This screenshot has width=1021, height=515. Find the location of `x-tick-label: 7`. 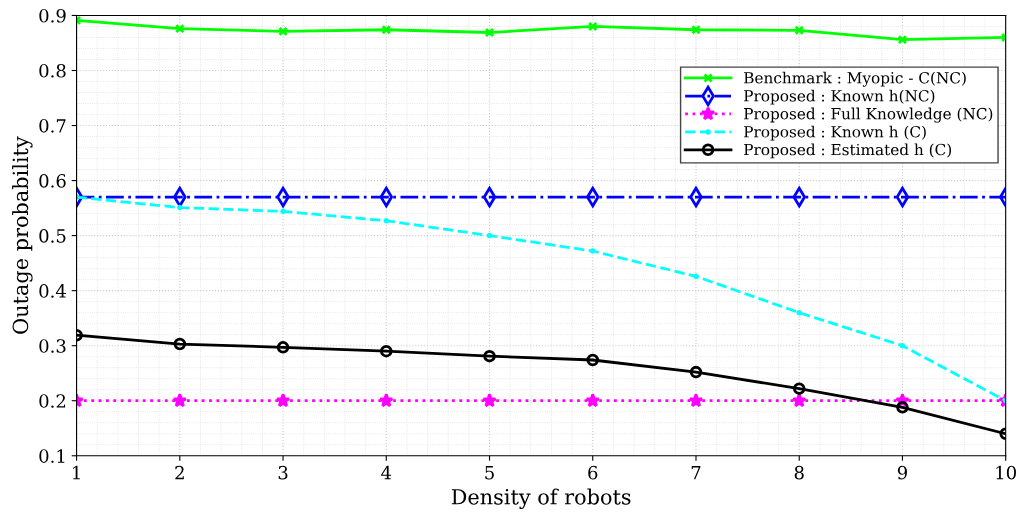

x-tick-label: 7 is located at coordinates (696, 473).